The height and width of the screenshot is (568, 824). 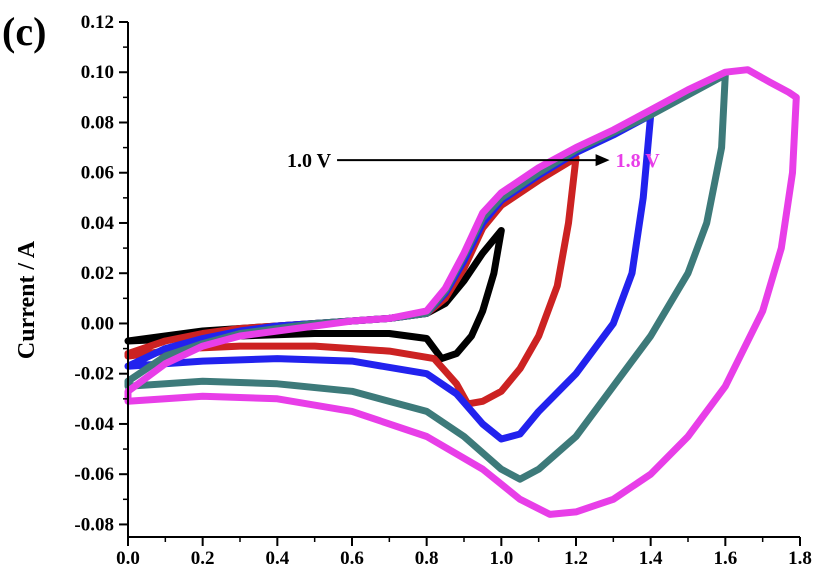 What do you see at coordinates (651, 558) in the screenshot?
I see `x-tick-label: 1.4` at bounding box center [651, 558].